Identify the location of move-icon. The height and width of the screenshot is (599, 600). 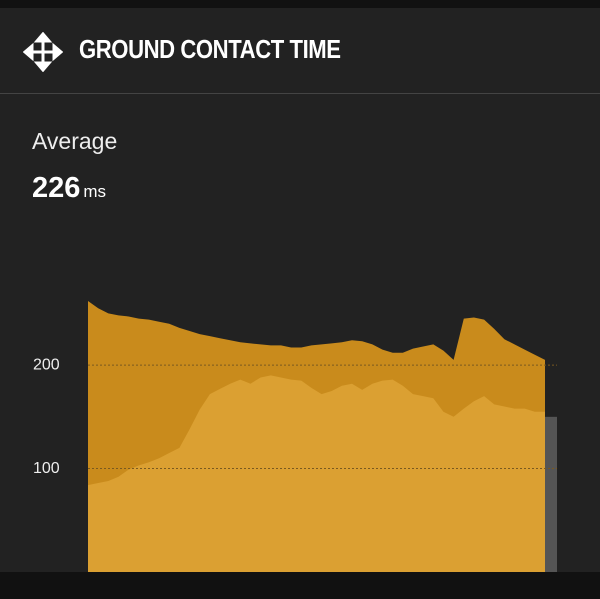
(43, 52).